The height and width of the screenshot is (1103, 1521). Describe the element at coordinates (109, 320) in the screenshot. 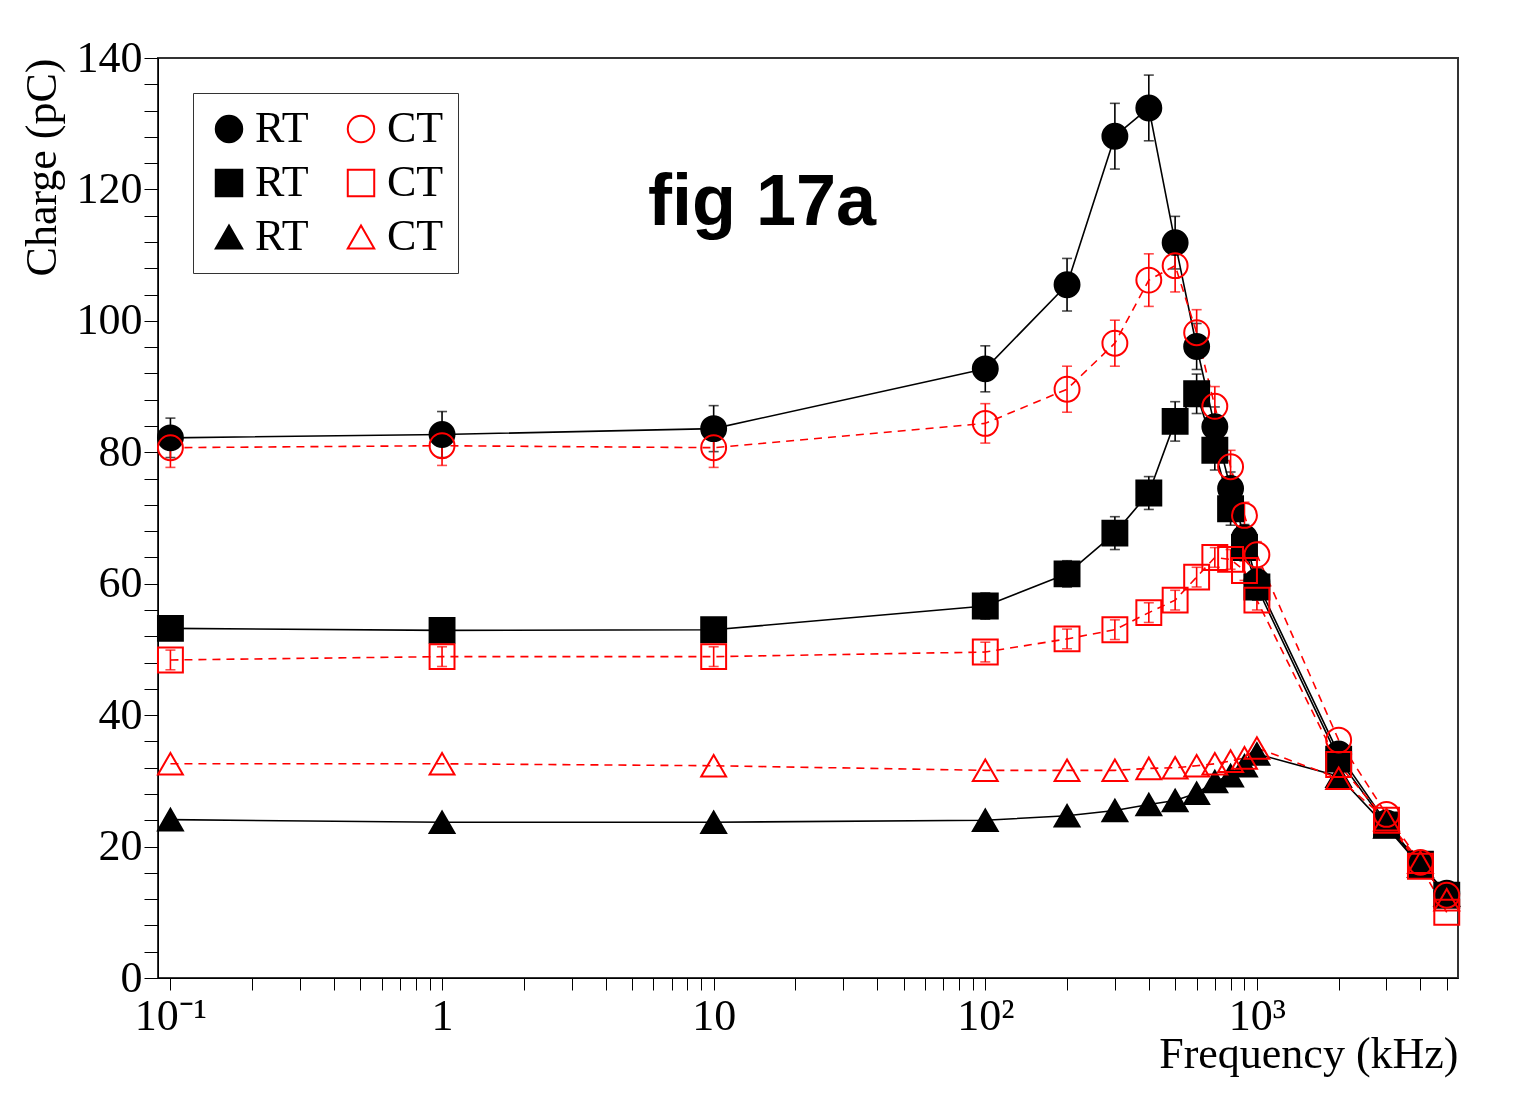

I see `y-tick-label: 100` at that location.